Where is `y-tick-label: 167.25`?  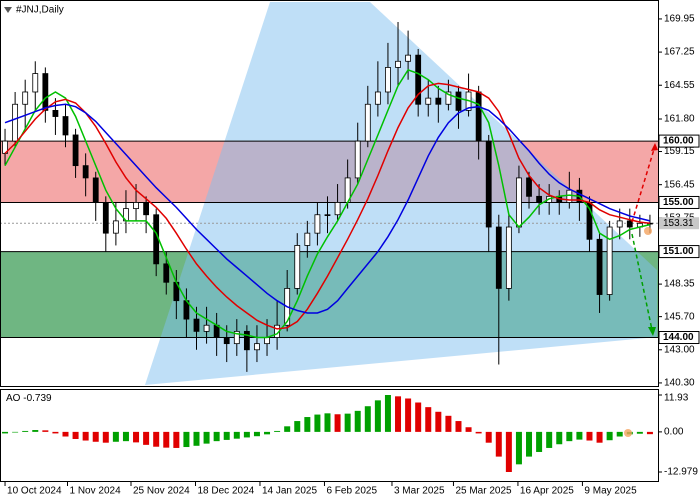 y-tick-label: 167.25 is located at coordinates (679, 52).